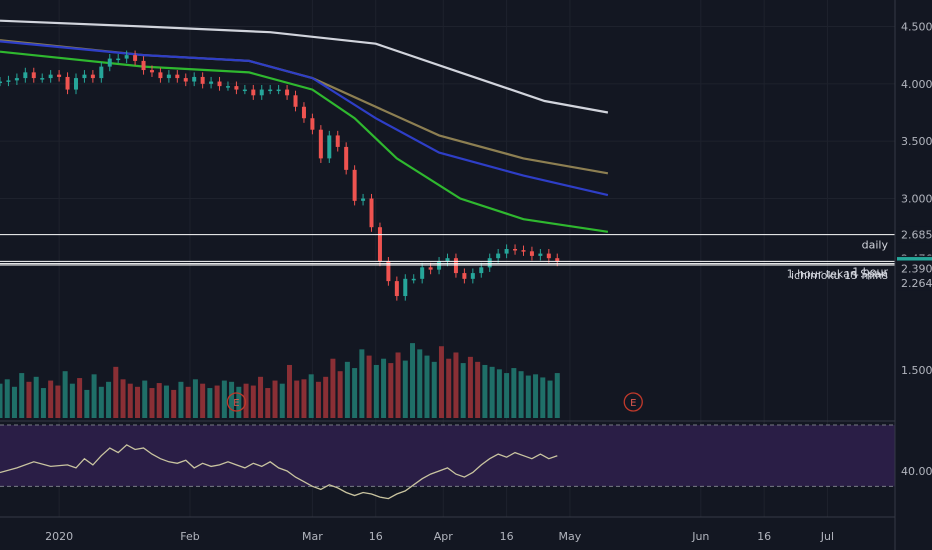 The width and height of the screenshot is (932, 550). Describe the element at coordinates (916, 84) in the screenshot. I see `price-tick-label: 4.000` at that location.